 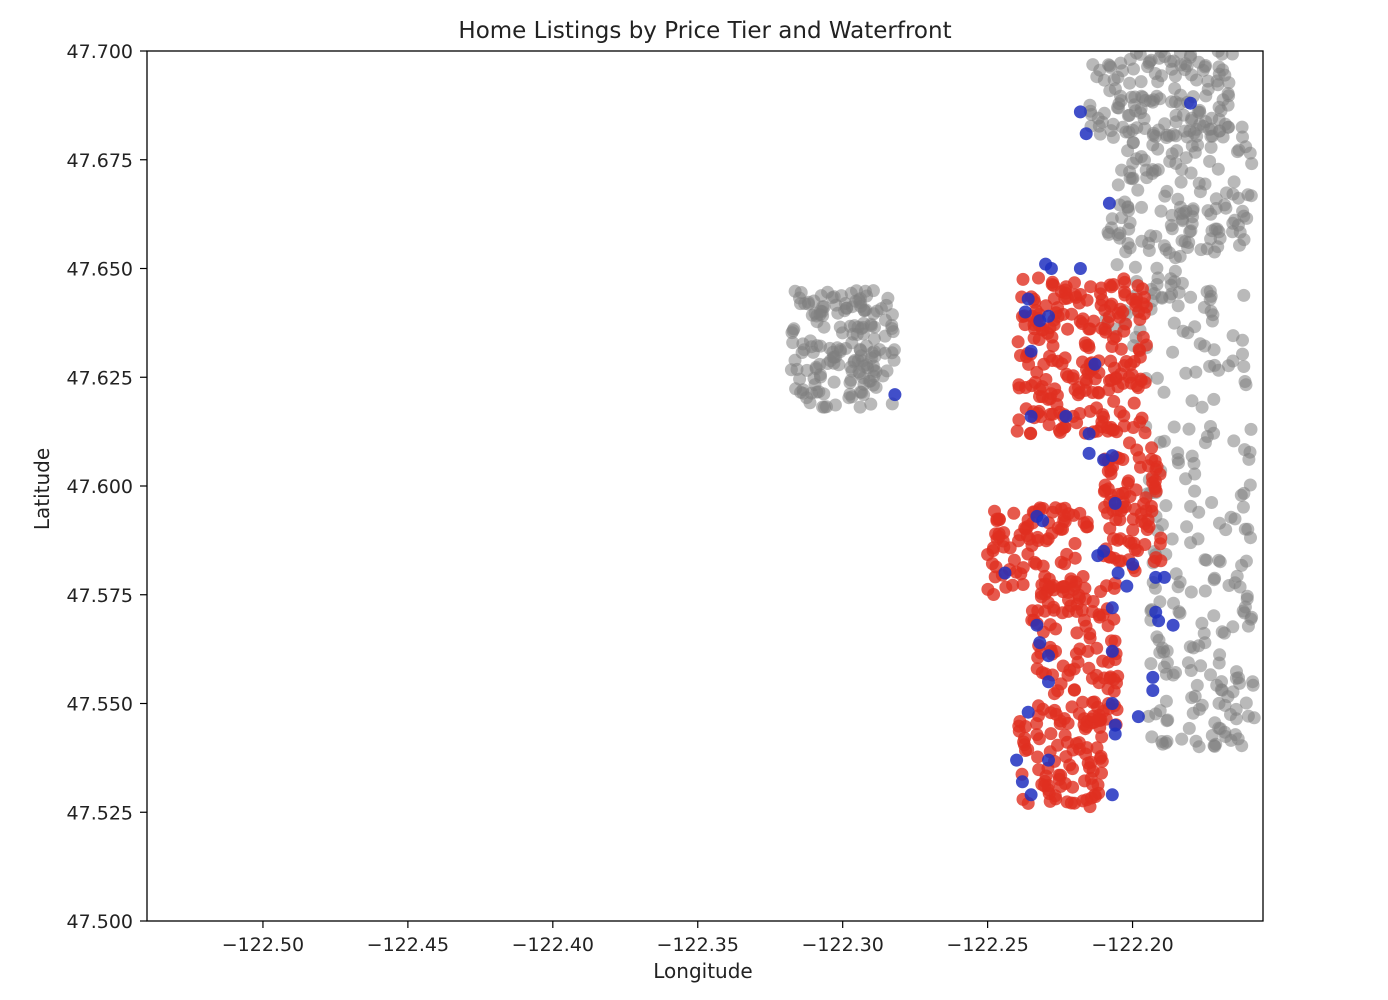 What do you see at coordinates (702, 971) in the screenshot?
I see `x-axis-label: Longitude` at bounding box center [702, 971].